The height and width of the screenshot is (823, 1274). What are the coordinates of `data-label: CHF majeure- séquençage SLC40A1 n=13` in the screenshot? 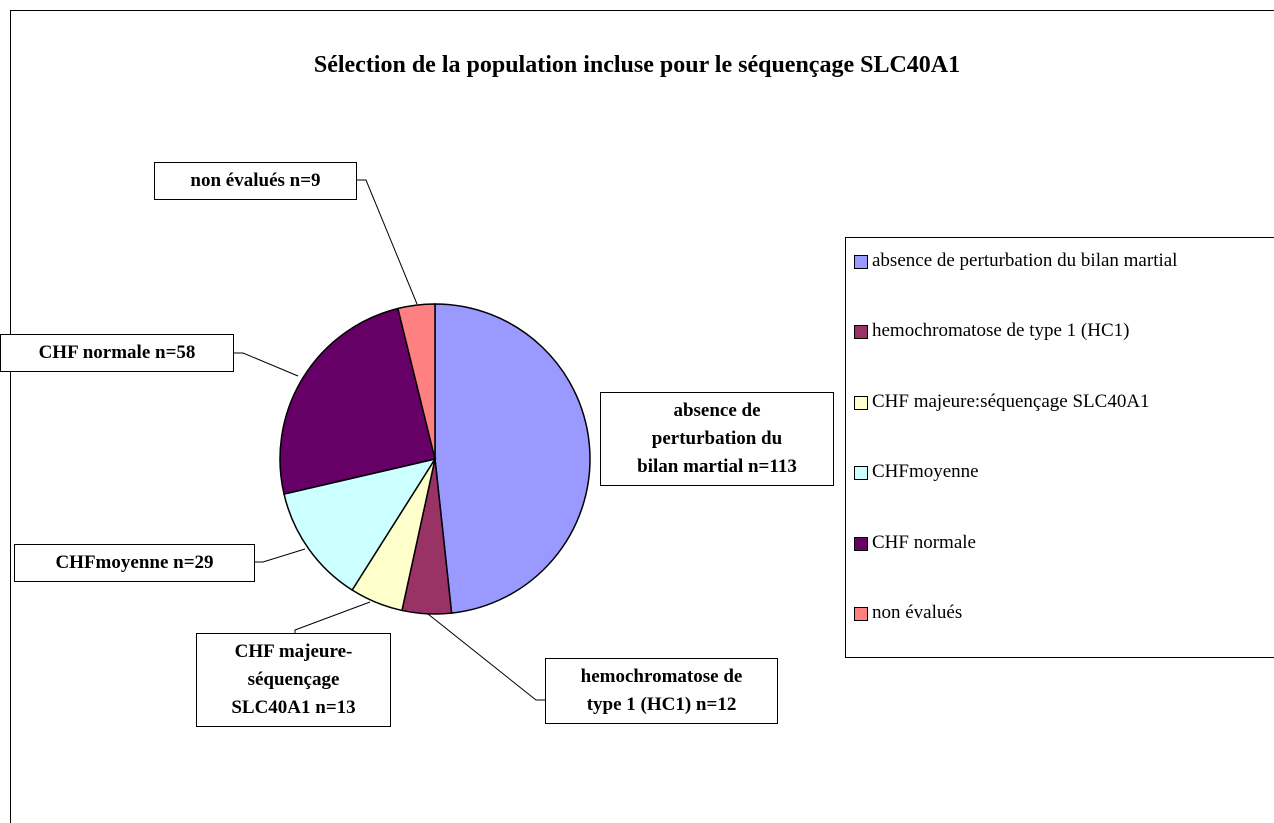 It's located at (293, 680).